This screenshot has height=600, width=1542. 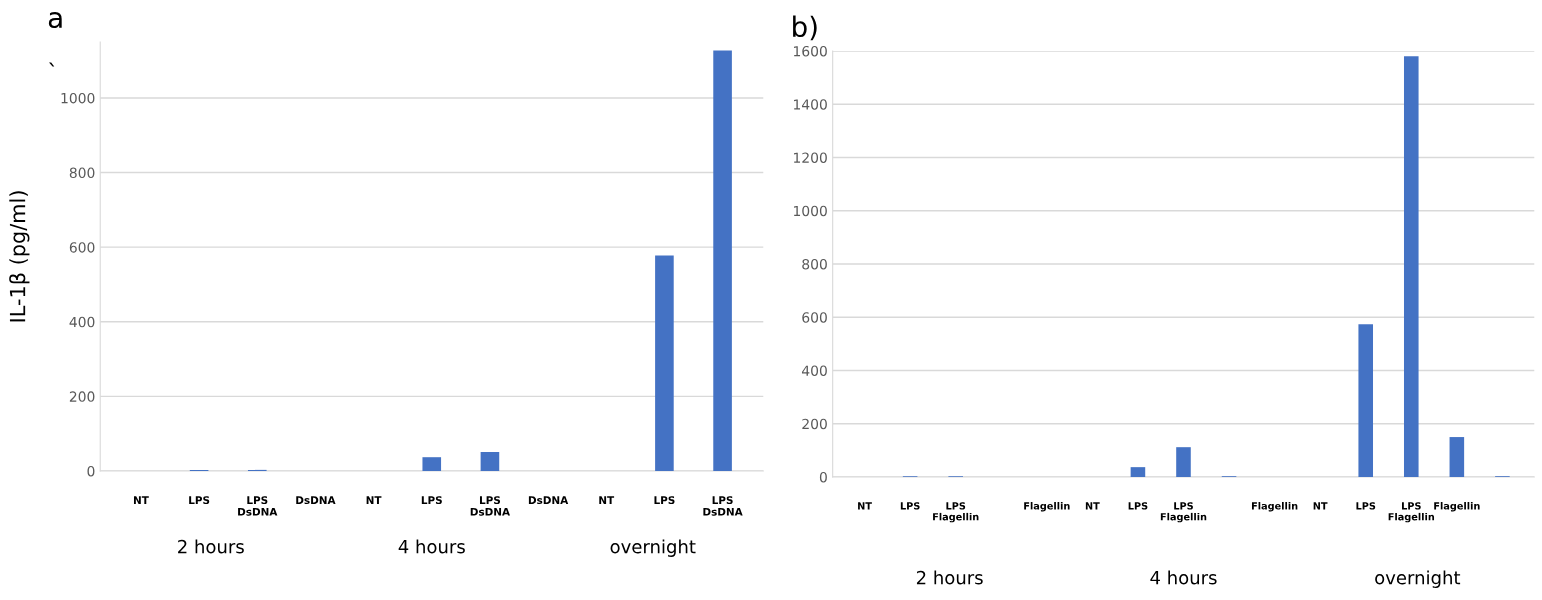 I want to click on chart-title: a, so click(x=55, y=20).